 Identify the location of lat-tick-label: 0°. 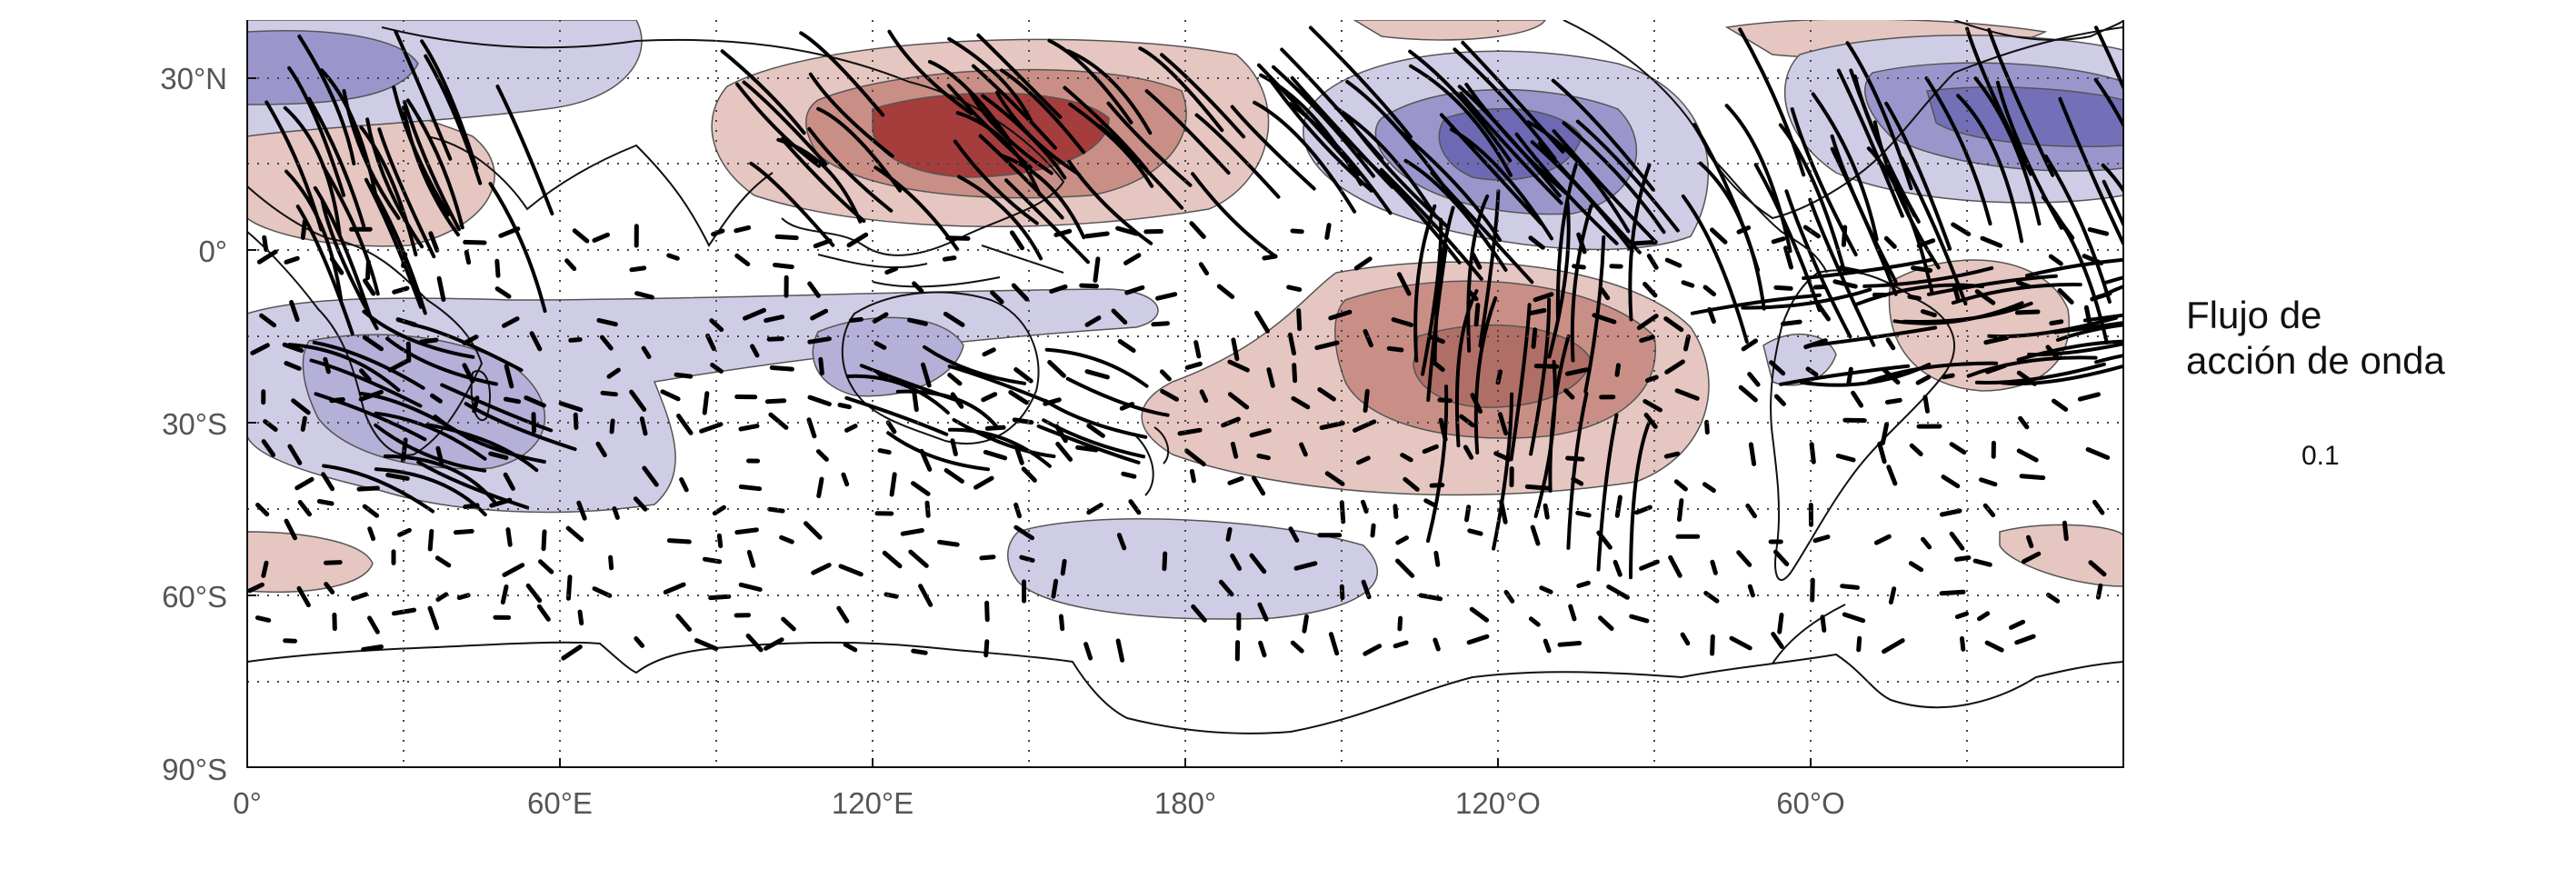
(212, 252).